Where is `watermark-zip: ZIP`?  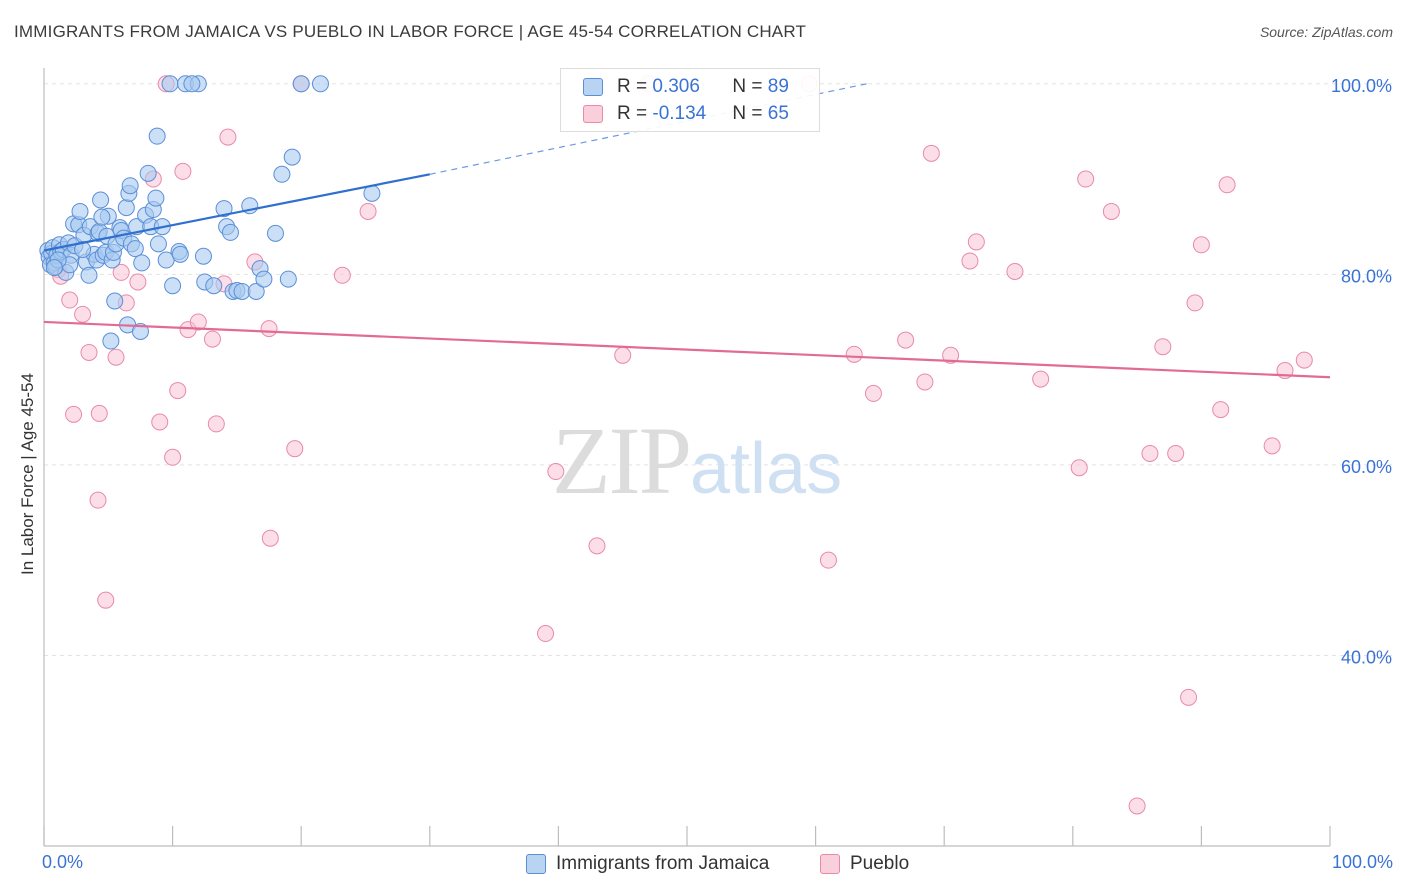 watermark-zip: ZIP is located at coordinates (622, 460).